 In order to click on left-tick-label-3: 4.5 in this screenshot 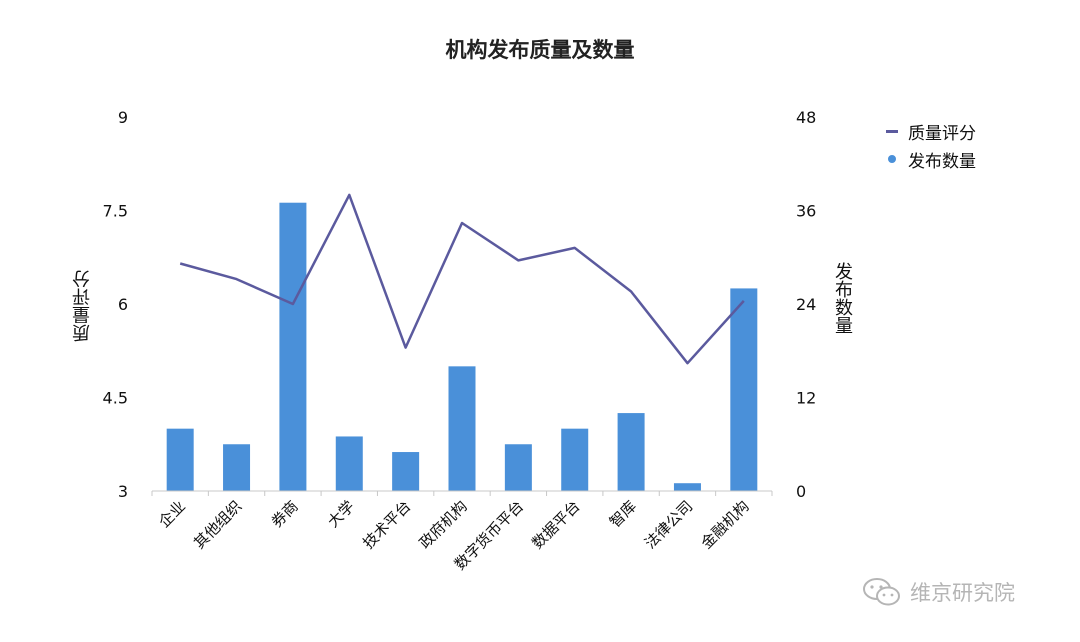, I will do `click(115, 398)`.